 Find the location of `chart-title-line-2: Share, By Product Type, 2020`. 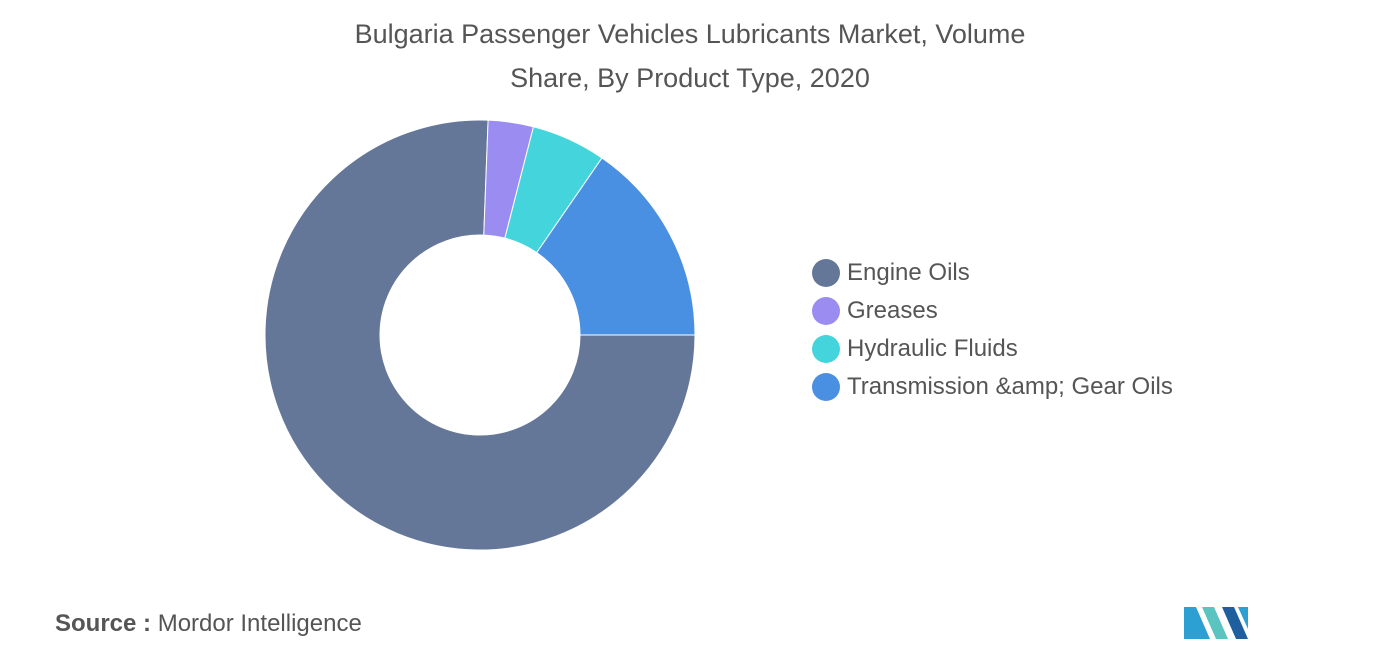

chart-title-line-2: Share, By Product Type, 2020 is located at coordinates (690, 78).